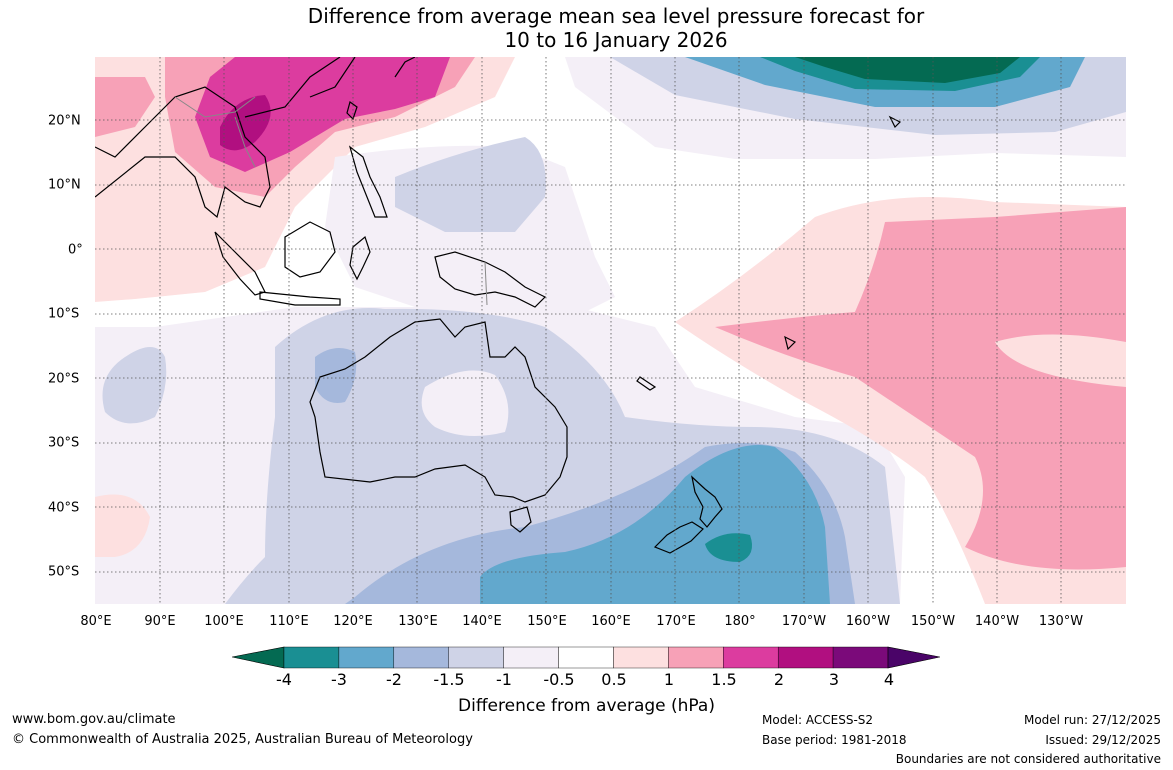 This screenshot has height=770, width=1173. Describe the element at coordinates (449, 679) in the screenshot. I see `colorbar-label: -1.5` at that location.